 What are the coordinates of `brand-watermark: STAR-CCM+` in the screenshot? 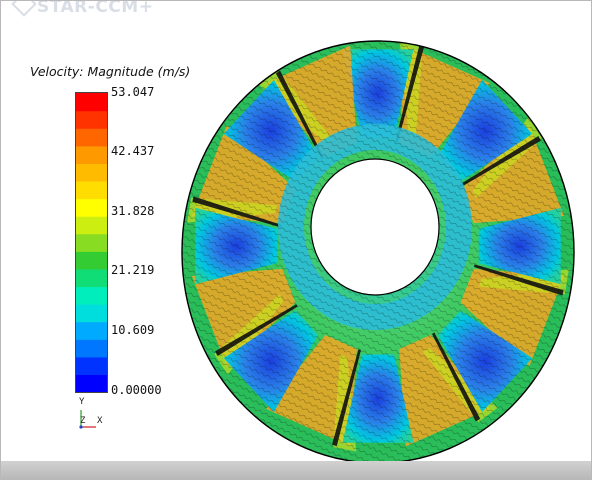 It's located at (82, 8).